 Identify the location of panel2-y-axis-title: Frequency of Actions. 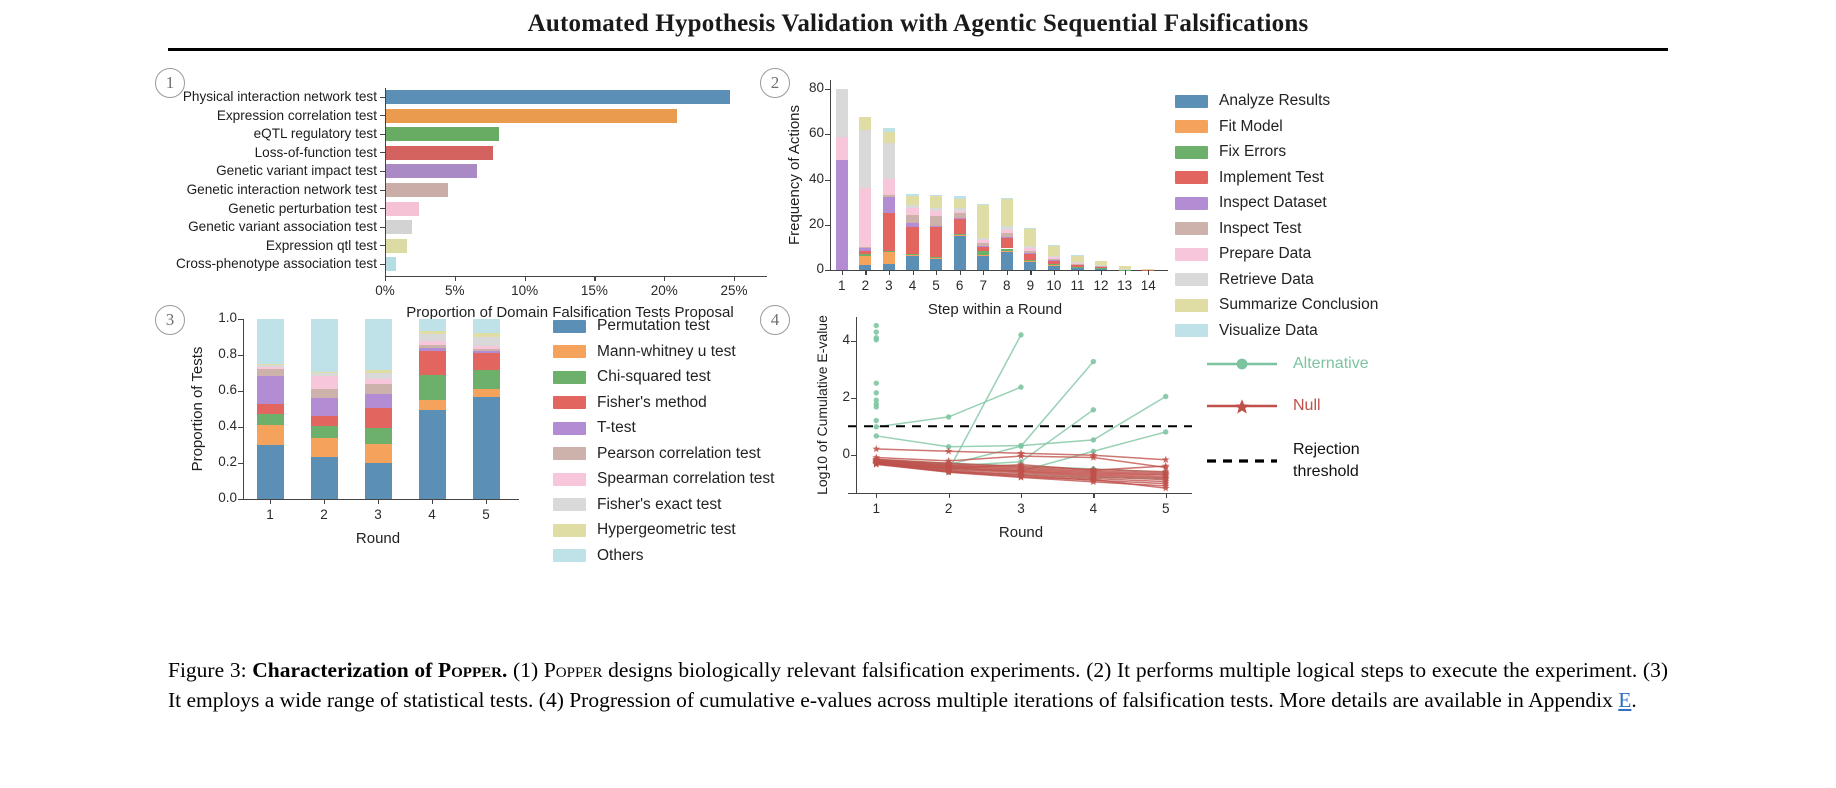
(794, 175).